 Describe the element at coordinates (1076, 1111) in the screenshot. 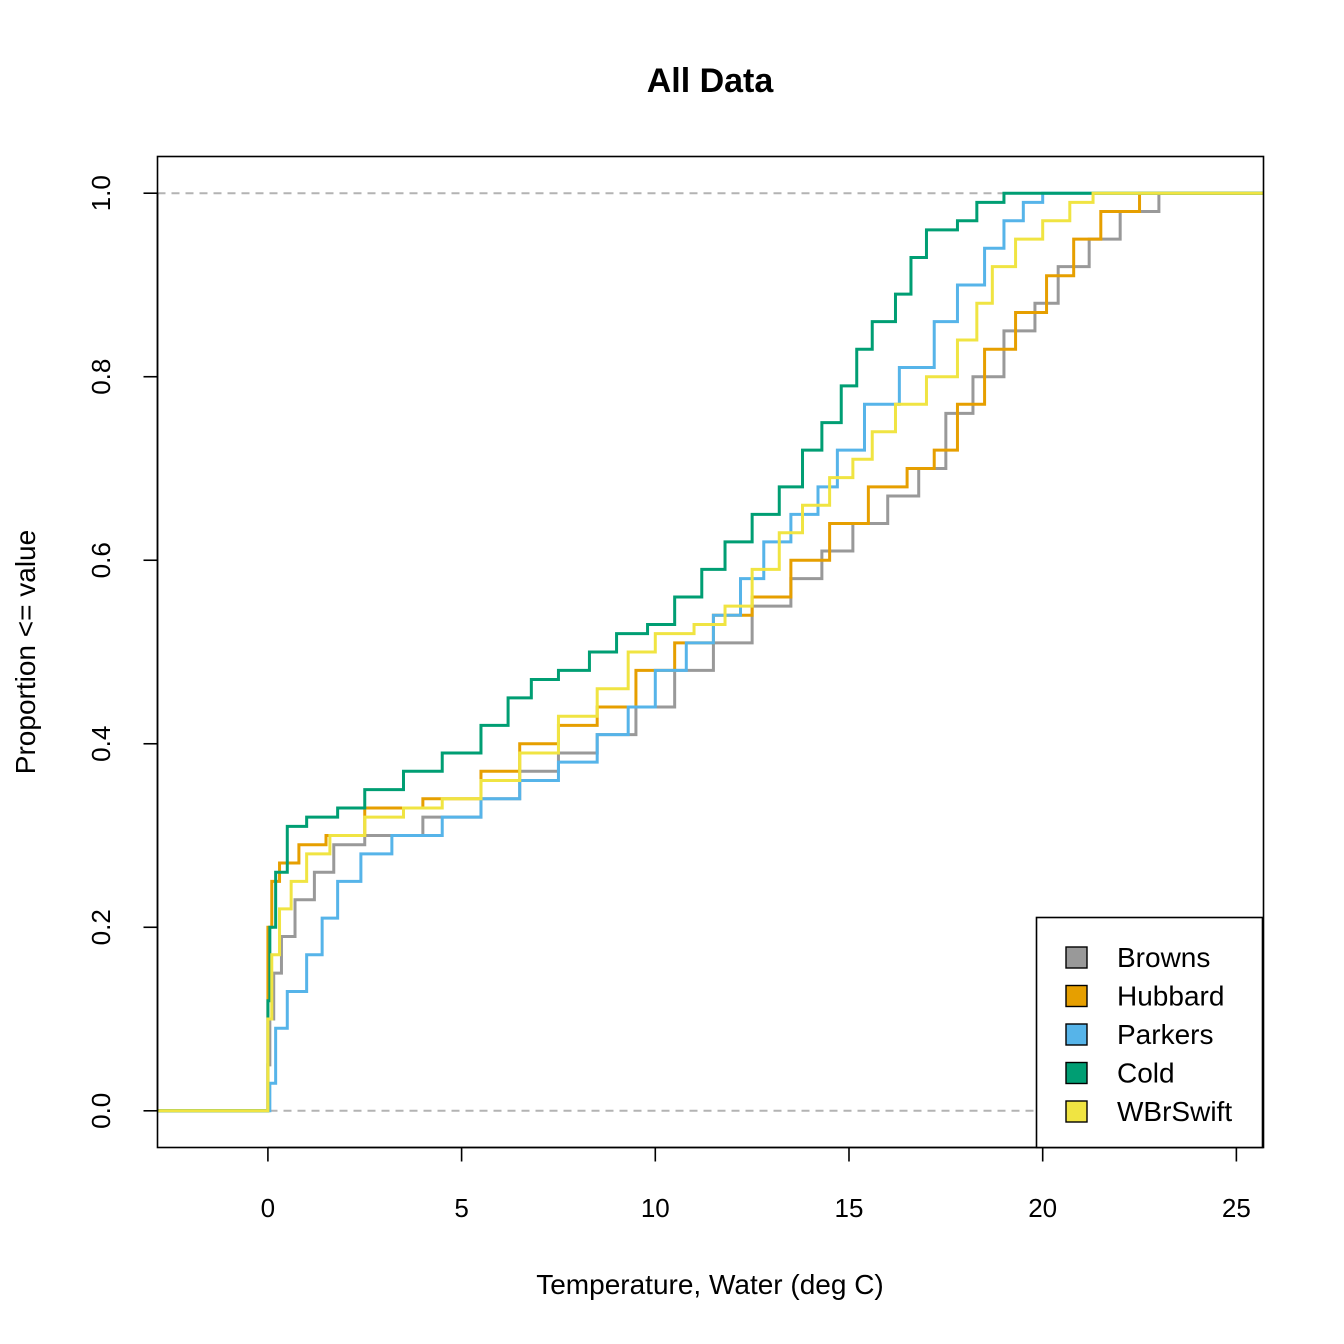

I see `legend-swatch-wbrswift` at that location.